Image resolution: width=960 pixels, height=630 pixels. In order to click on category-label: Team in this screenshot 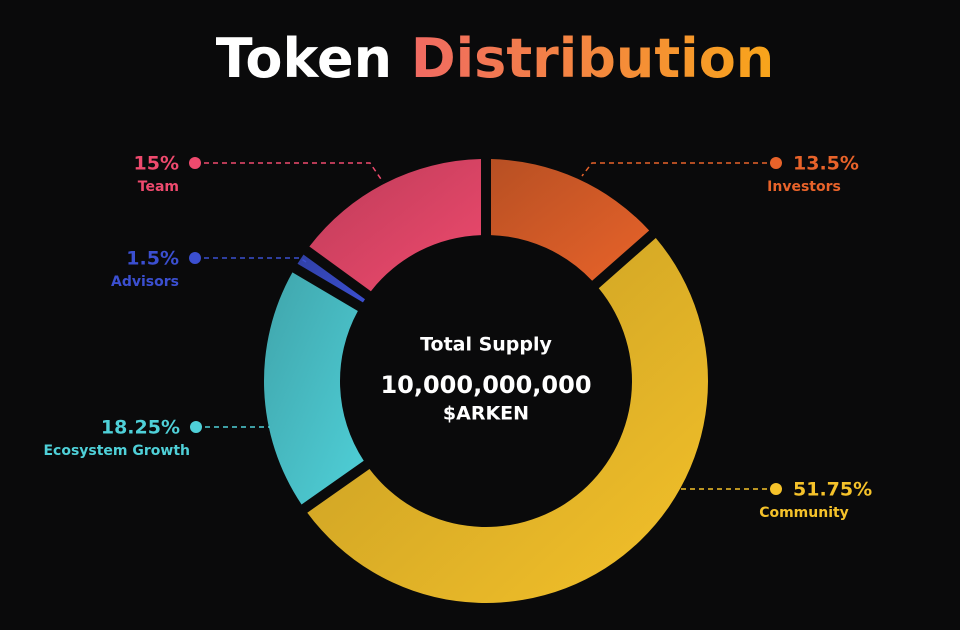, I will do `click(158, 187)`.